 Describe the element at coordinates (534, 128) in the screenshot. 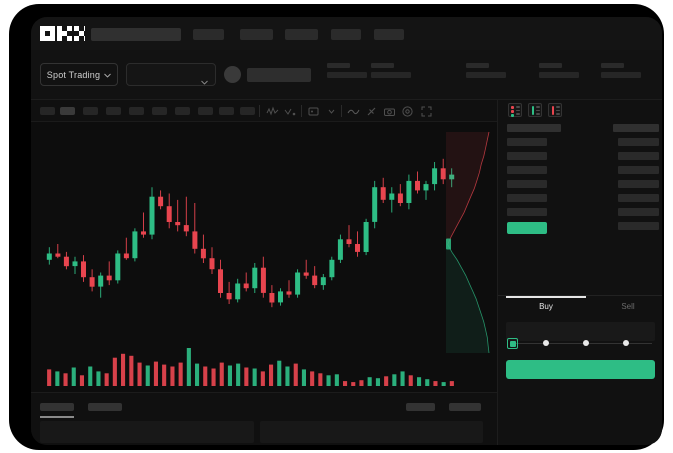

I see `orderbook-left-header` at that location.